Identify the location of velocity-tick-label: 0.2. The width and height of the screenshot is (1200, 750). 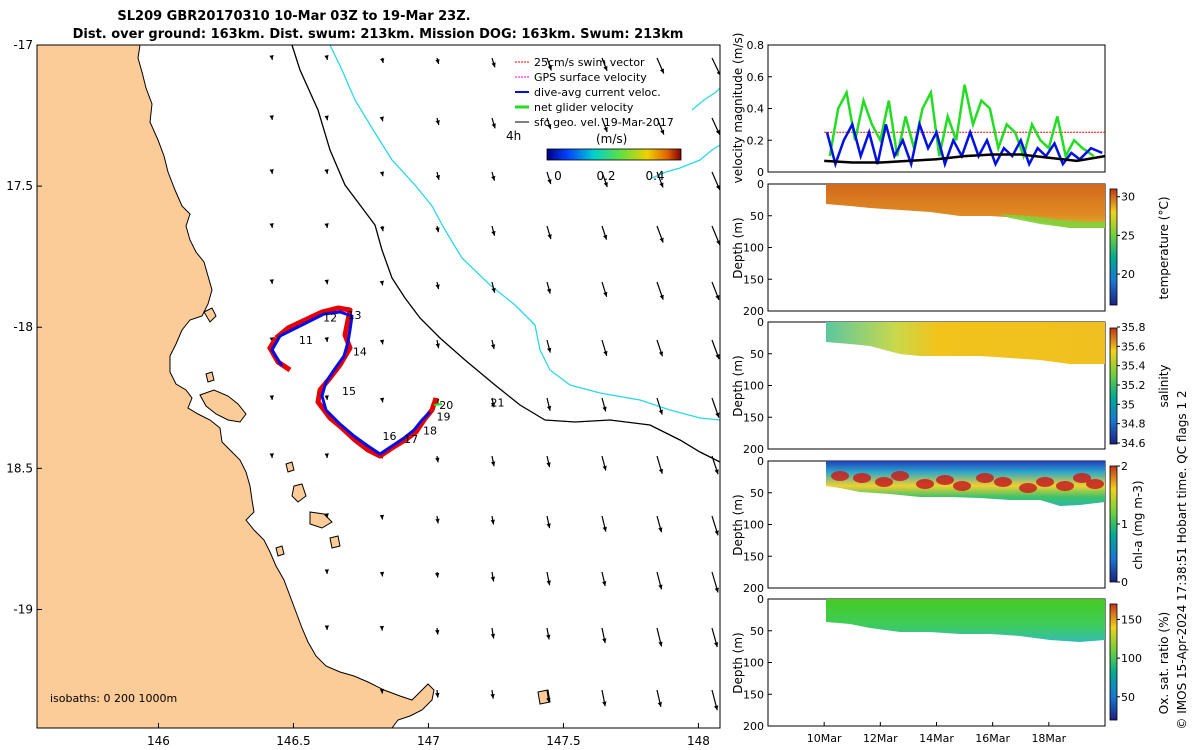
(756, 140).